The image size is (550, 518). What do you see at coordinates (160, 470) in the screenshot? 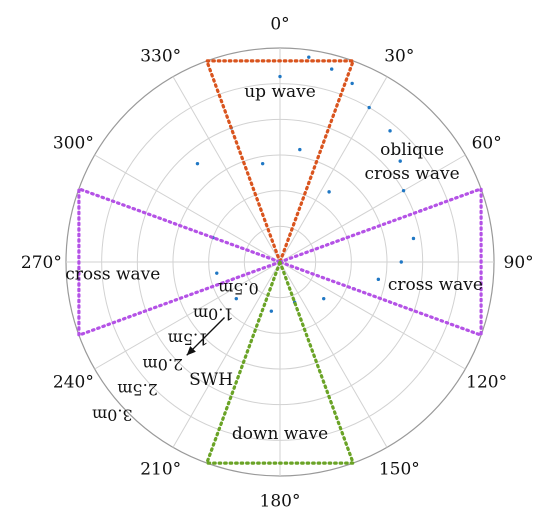
I see `angular-tick-label: 210°` at bounding box center [160, 470].